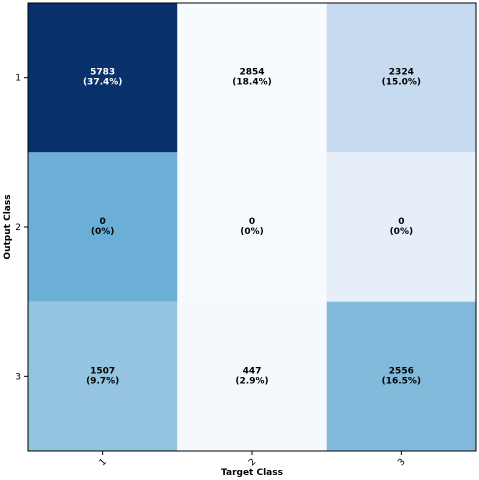 Image resolution: width=479 pixels, height=480 pixels. What do you see at coordinates (401, 462) in the screenshot?
I see `x-tick-label: 3` at bounding box center [401, 462].